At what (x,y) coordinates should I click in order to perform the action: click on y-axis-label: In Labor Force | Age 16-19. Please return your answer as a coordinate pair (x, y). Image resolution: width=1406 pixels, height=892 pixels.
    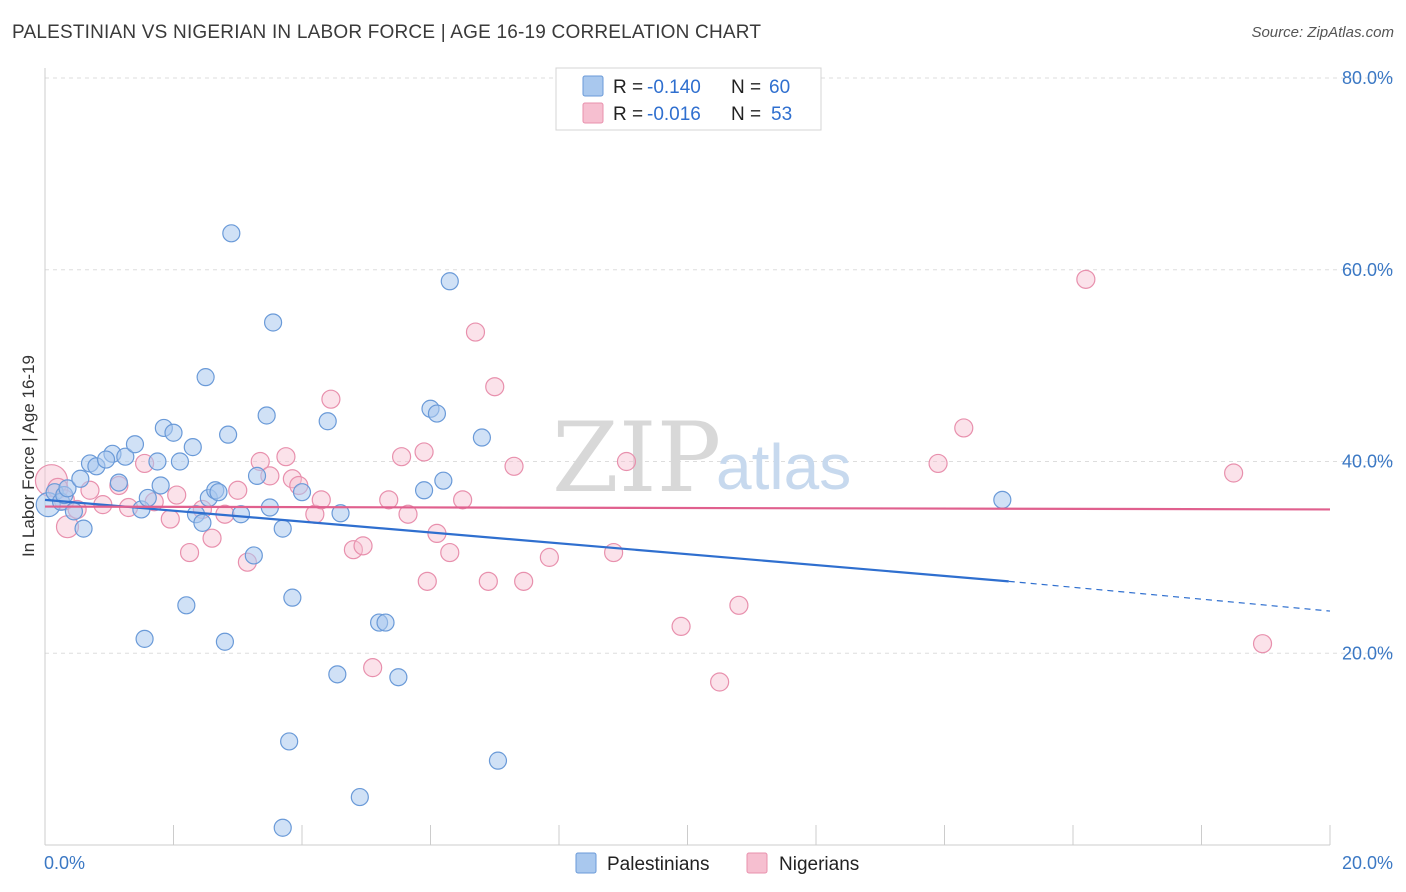
    Looking at the image, I should click on (28, 456).